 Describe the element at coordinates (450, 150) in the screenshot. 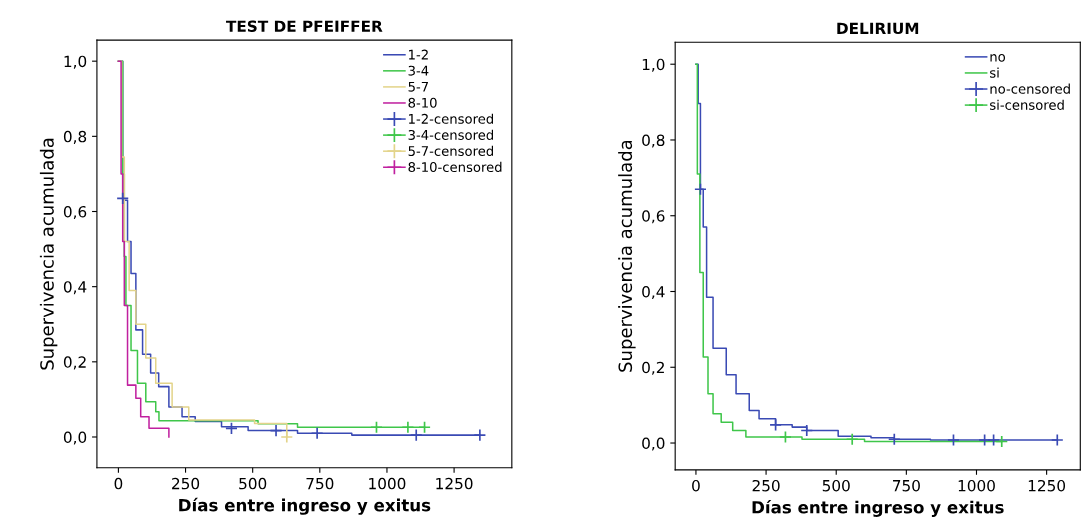

I see `legend-label: 5-7-censored` at that location.